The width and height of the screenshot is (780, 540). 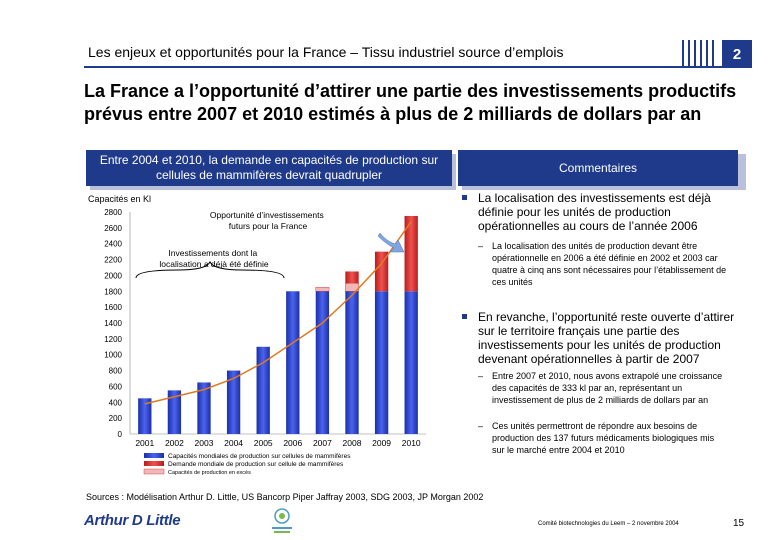 What do you see at coordinates (204, 408) in the screenshot?
I see `bar-capacity-2003` at bounding box center [204, 408].